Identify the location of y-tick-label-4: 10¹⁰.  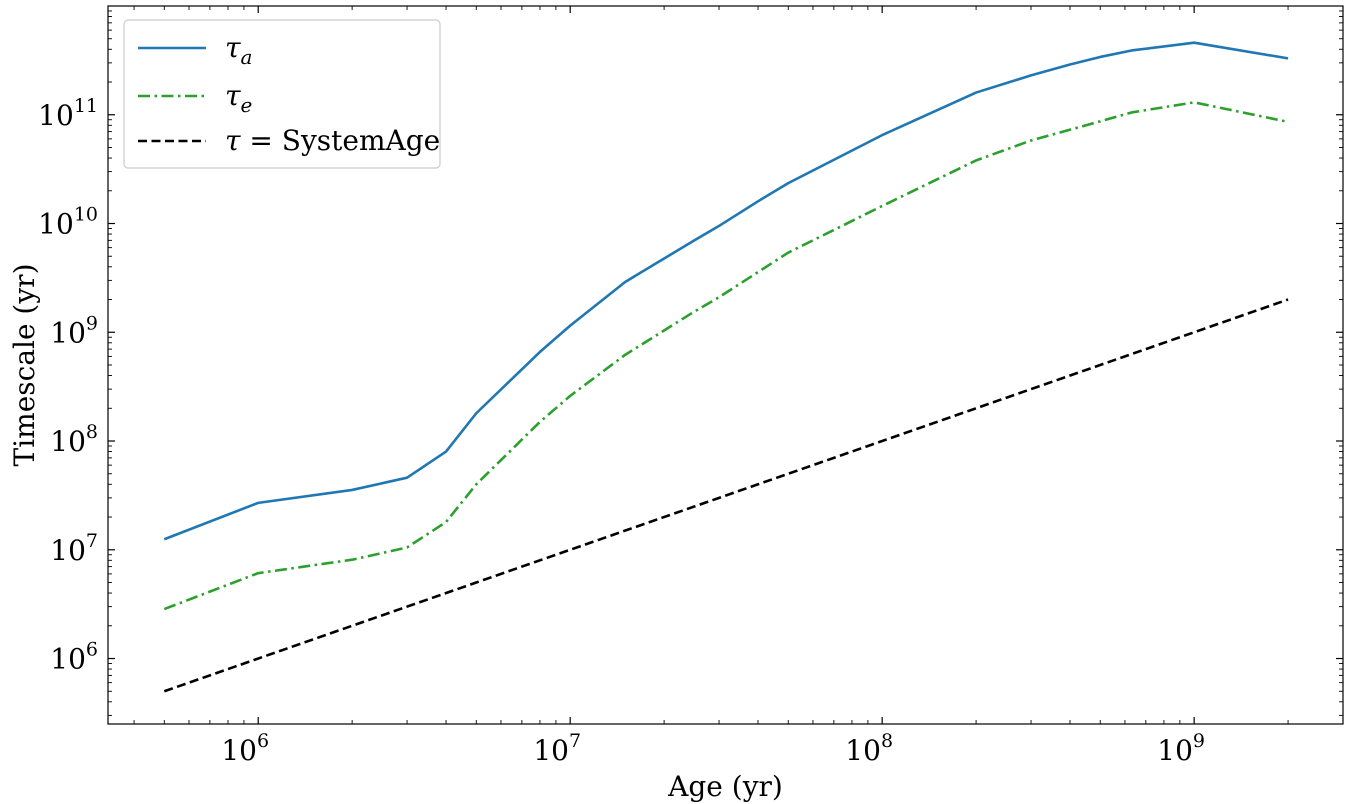
(68, 222).